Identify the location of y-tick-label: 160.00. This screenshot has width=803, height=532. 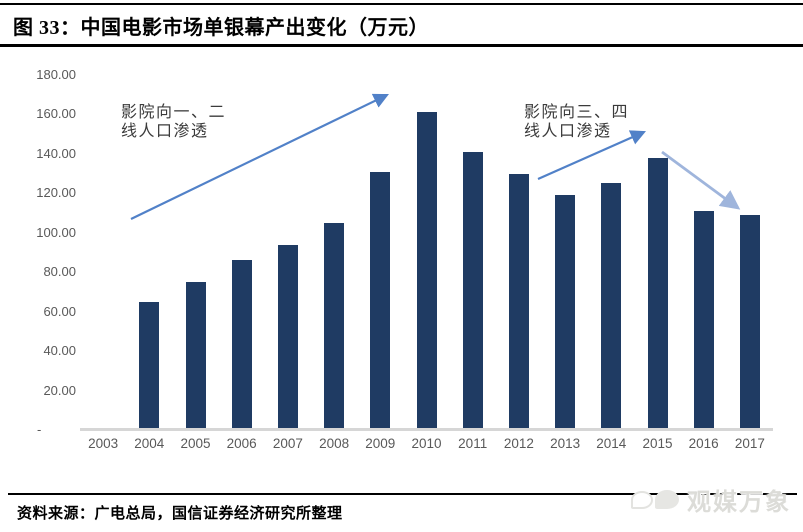
(56, 114).